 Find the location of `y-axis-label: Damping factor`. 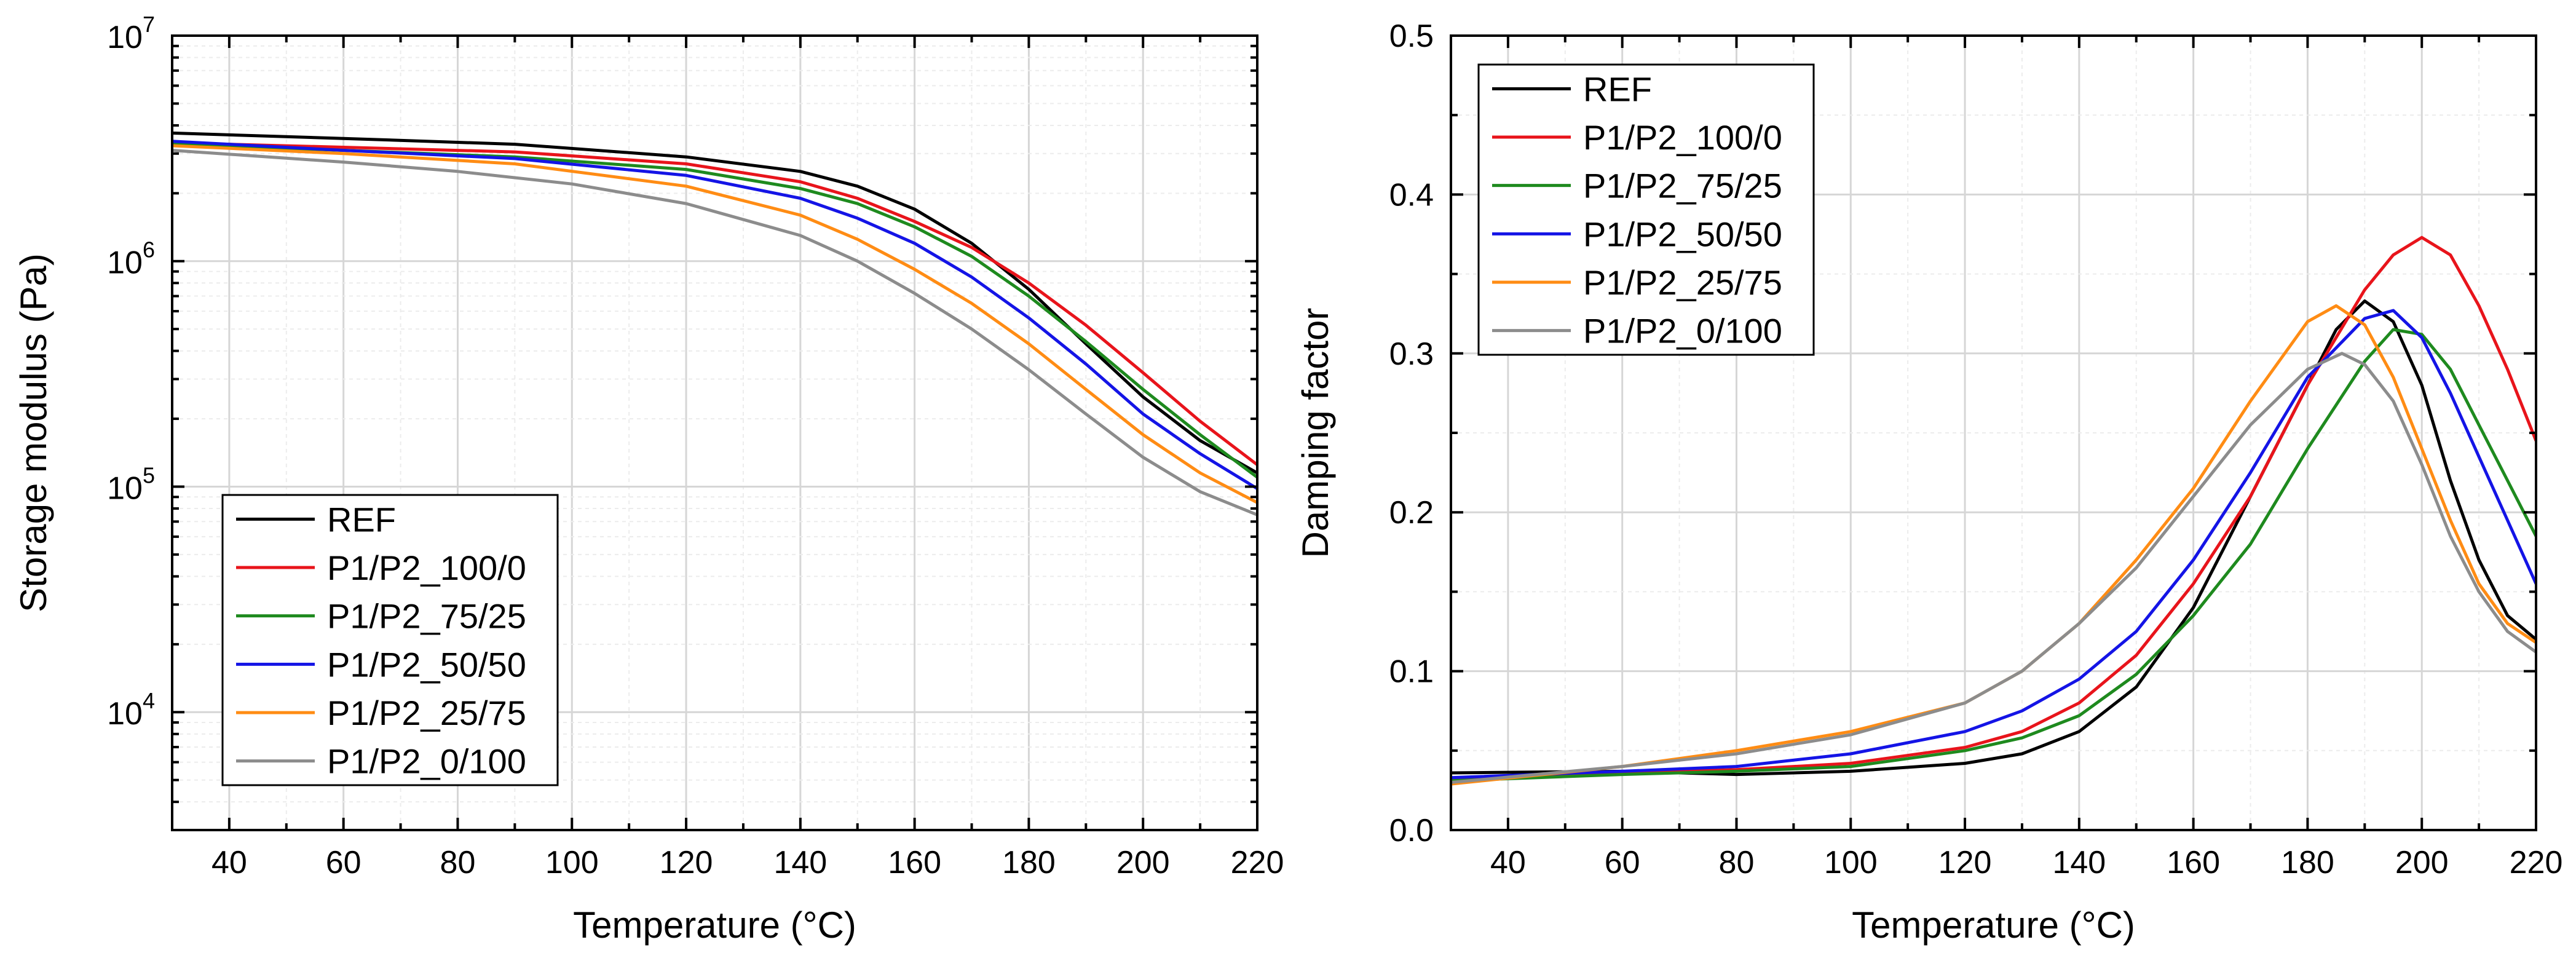

y-axis-label: Damping factor is located at coordinates (1315, 433).